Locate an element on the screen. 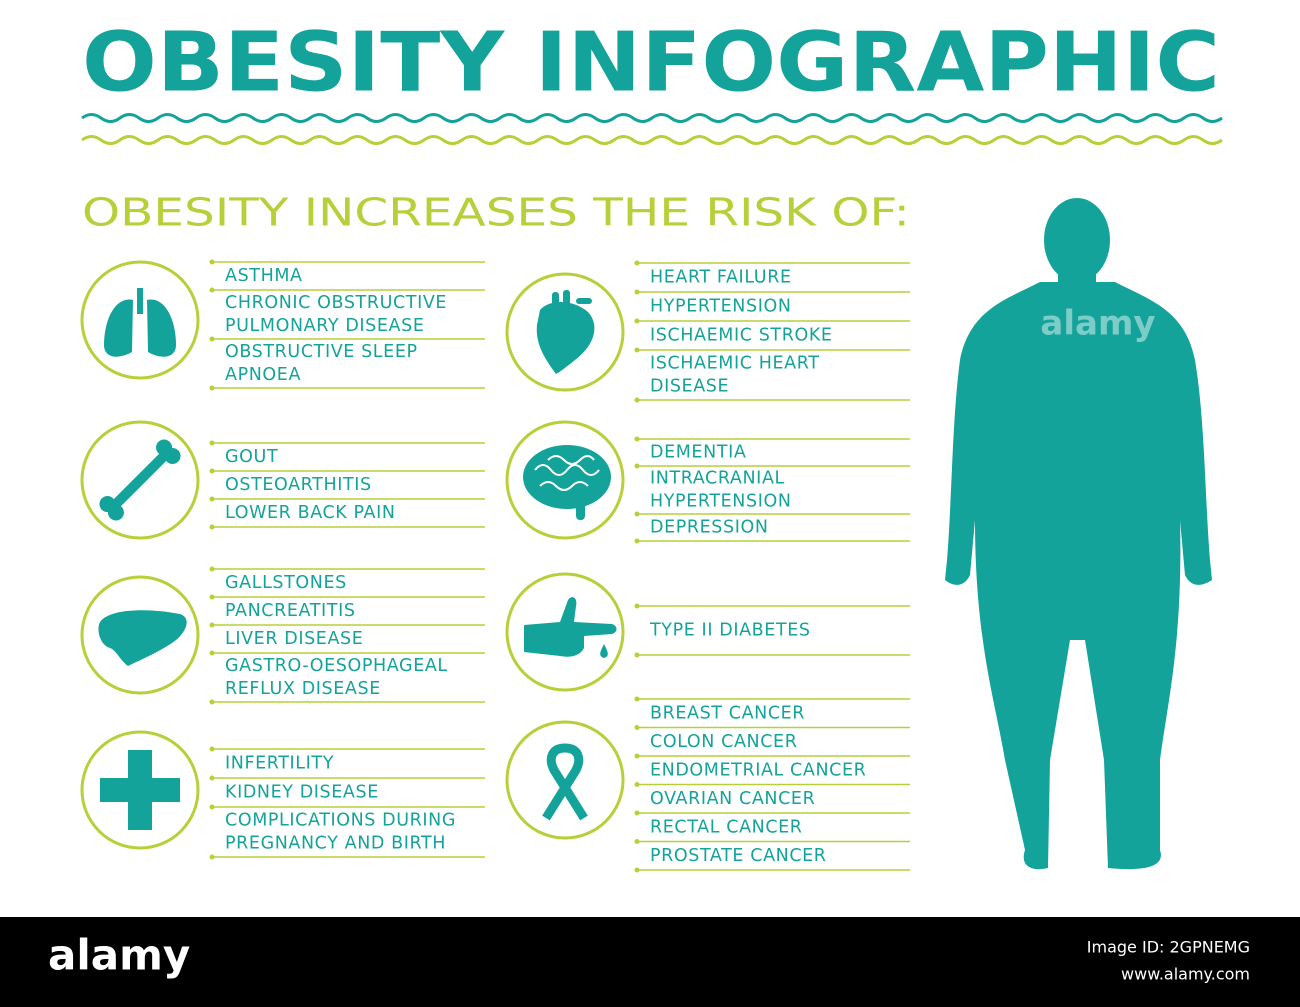 This screenshot has width=1300, height=1007. risk-item: GALLSTONES is located at coordinates (286, 583).